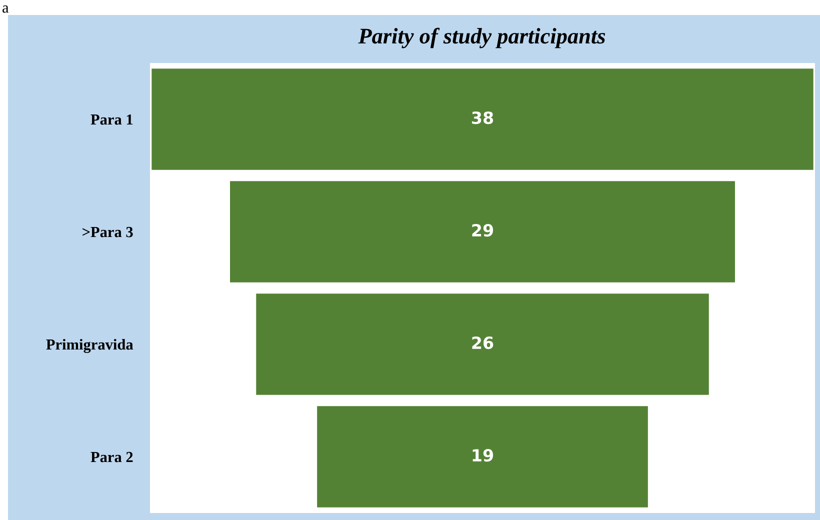  I want to click on data-label: 29, so click(483, 230).